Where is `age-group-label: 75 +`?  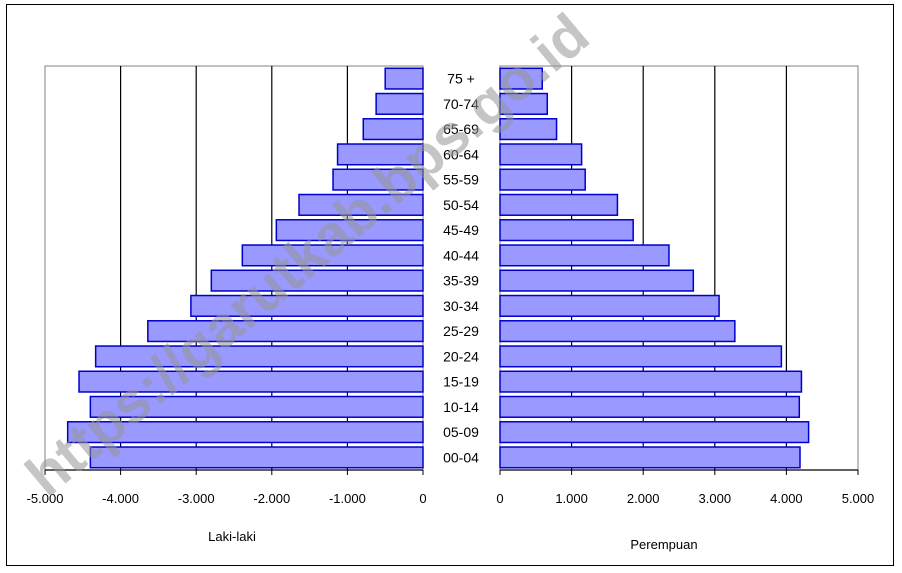 age-group-label: 75 + is located at coordinates (461, 79).